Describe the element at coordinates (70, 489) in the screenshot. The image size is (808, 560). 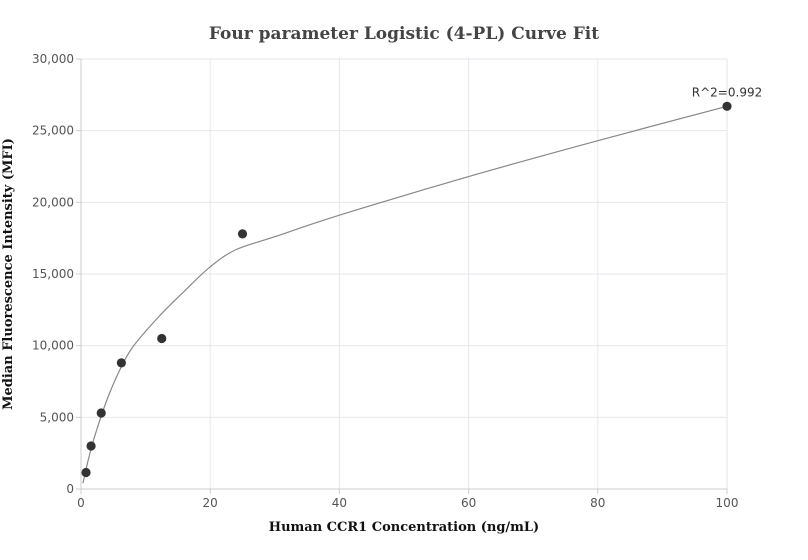
I see `y-tick-label: 0` at that location.